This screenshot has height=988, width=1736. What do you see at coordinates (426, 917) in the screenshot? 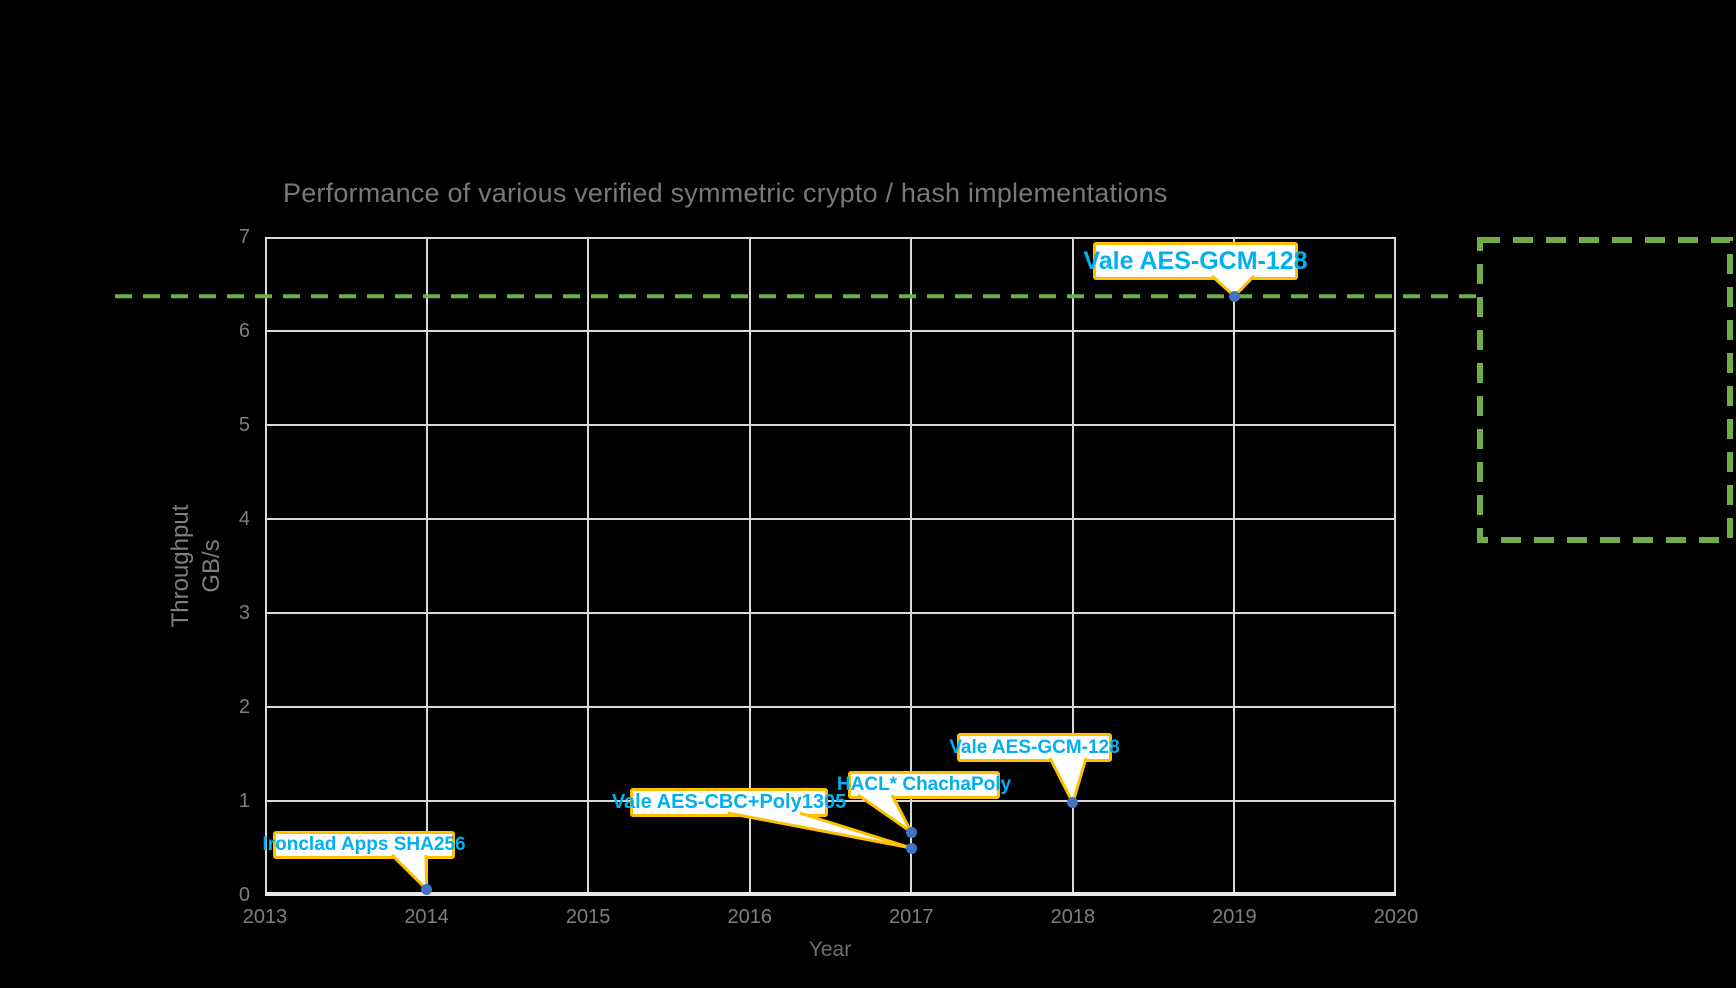
I see `x-tick-label: 2014` at bounding box center [426, 917].